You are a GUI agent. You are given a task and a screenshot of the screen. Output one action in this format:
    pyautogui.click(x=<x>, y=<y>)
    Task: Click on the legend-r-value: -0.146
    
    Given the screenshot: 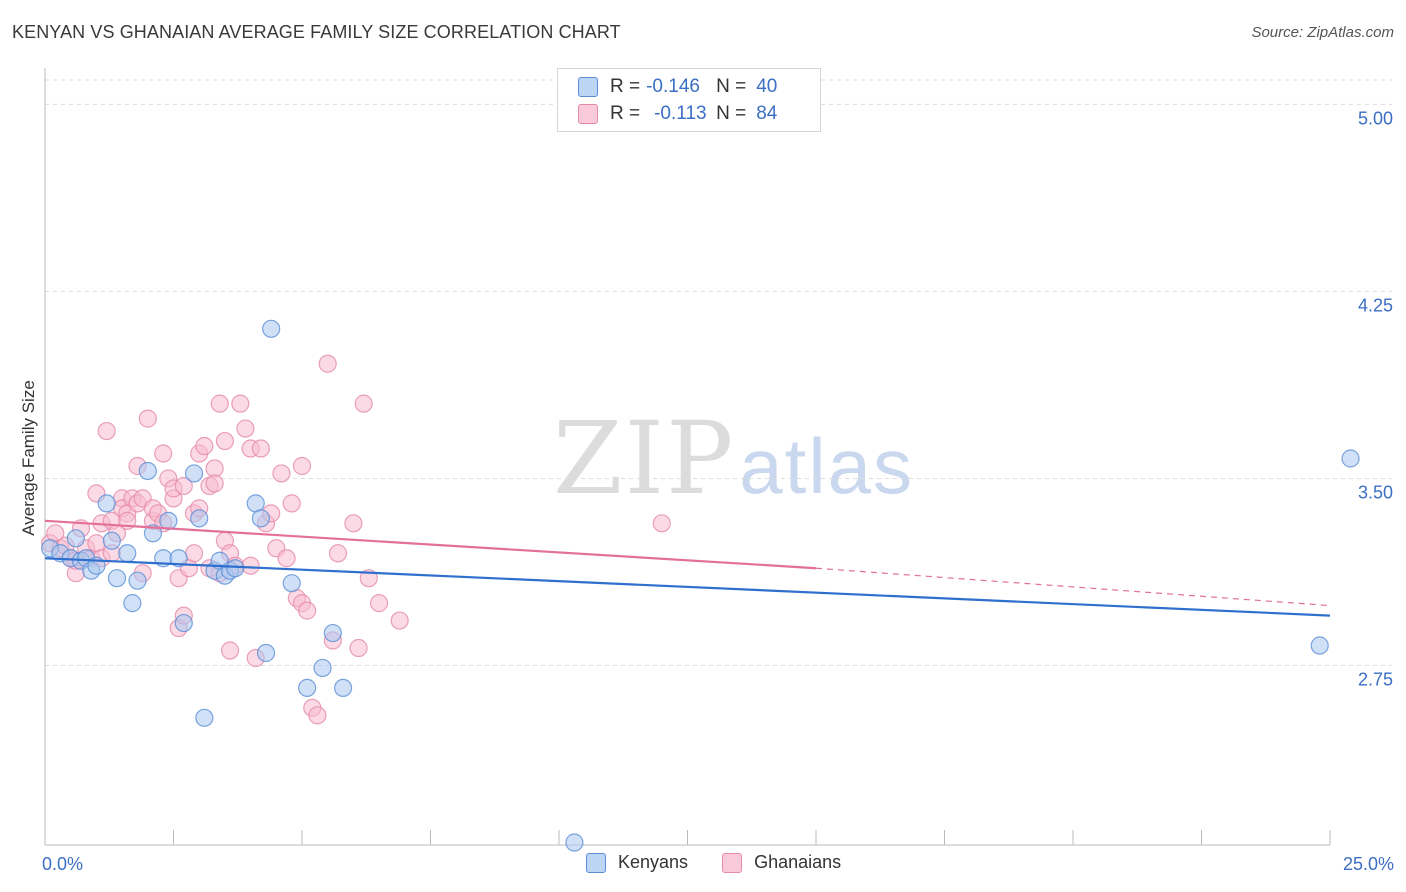 What is the action you would take?
    pyautogui.click(x=673, y=86)
    